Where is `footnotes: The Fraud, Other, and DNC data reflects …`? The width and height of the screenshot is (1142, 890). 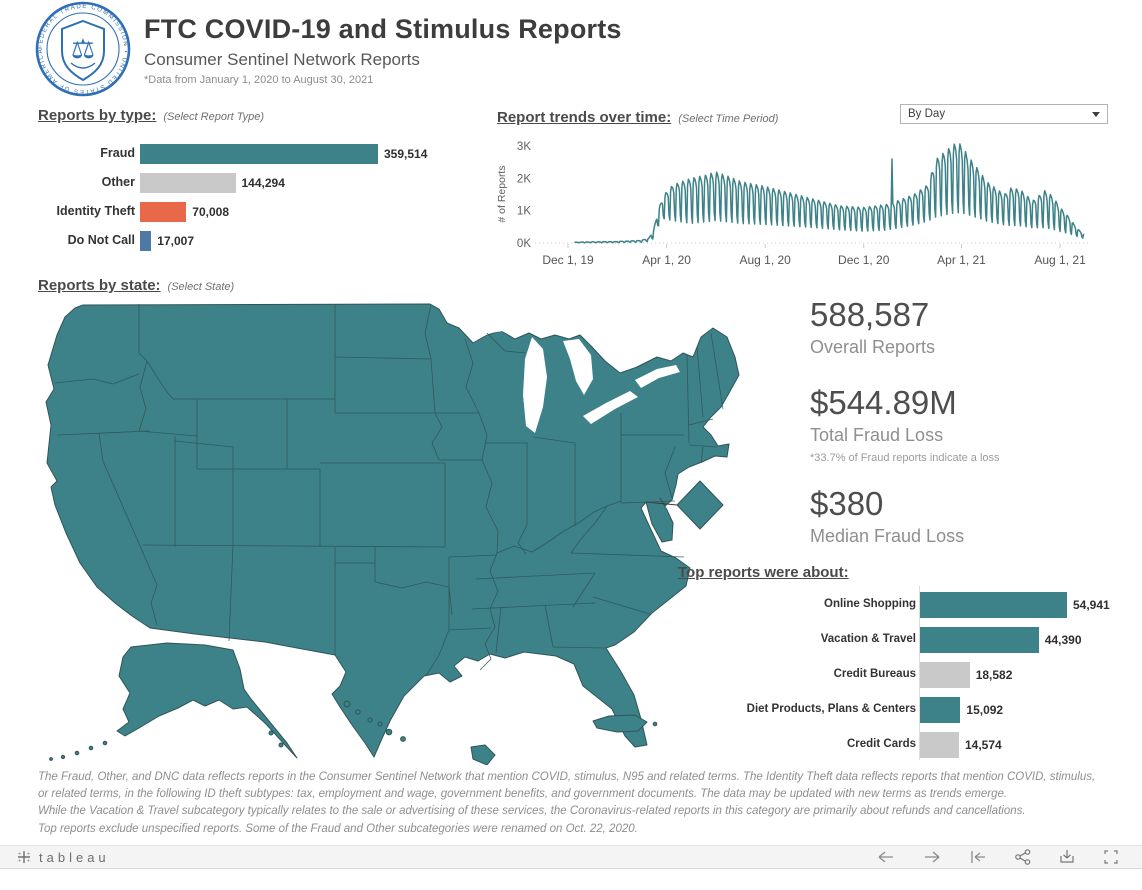
footnotes: The Fraud, Other, and DNC data reflects … is located at coordinates (580, 803).